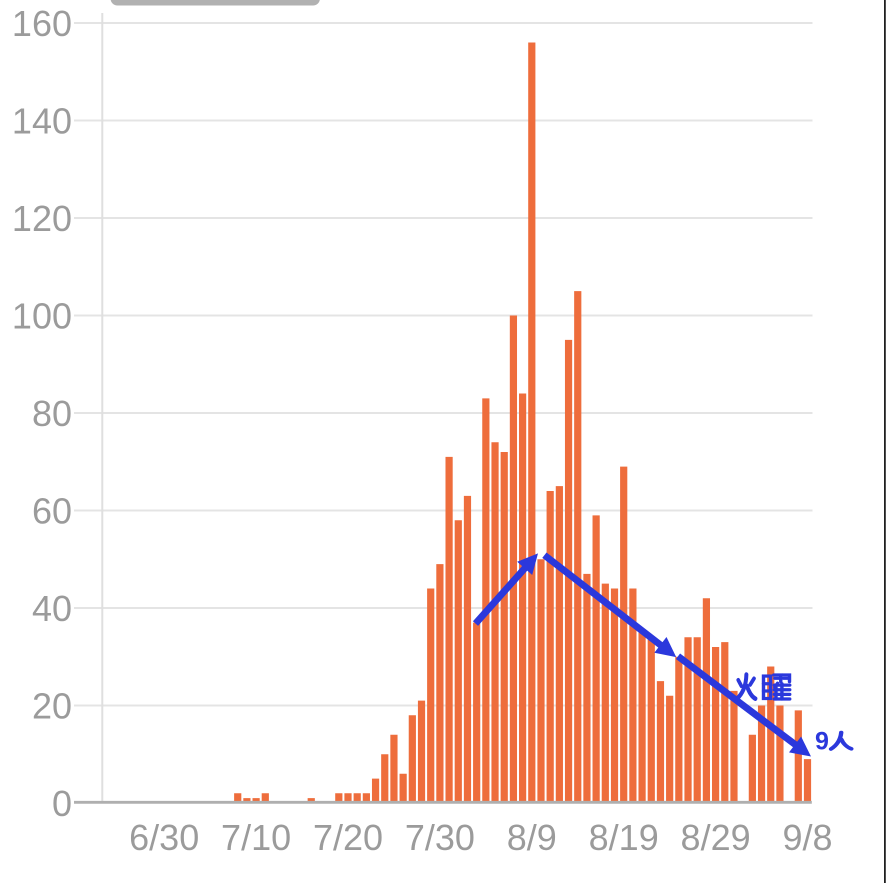  What do you see at coordinates (52, 413) in the screenshot?
I see `svg-text: 80` at bounding box center [52, 413].